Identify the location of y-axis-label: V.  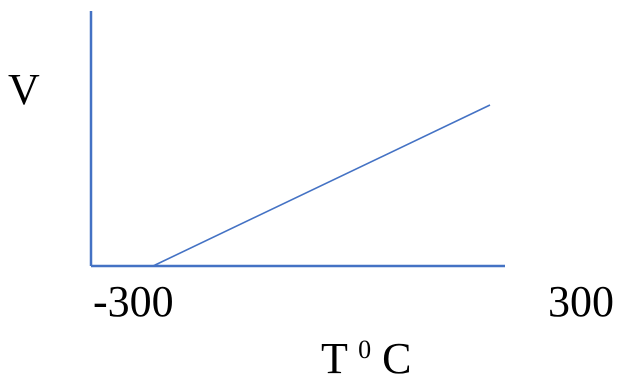
(24, 89).